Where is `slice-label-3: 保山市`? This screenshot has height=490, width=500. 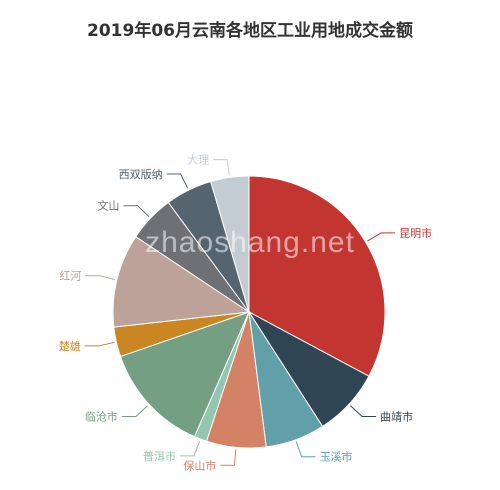
slice-label-3: 保山市 is located at coordinates (199, 465).